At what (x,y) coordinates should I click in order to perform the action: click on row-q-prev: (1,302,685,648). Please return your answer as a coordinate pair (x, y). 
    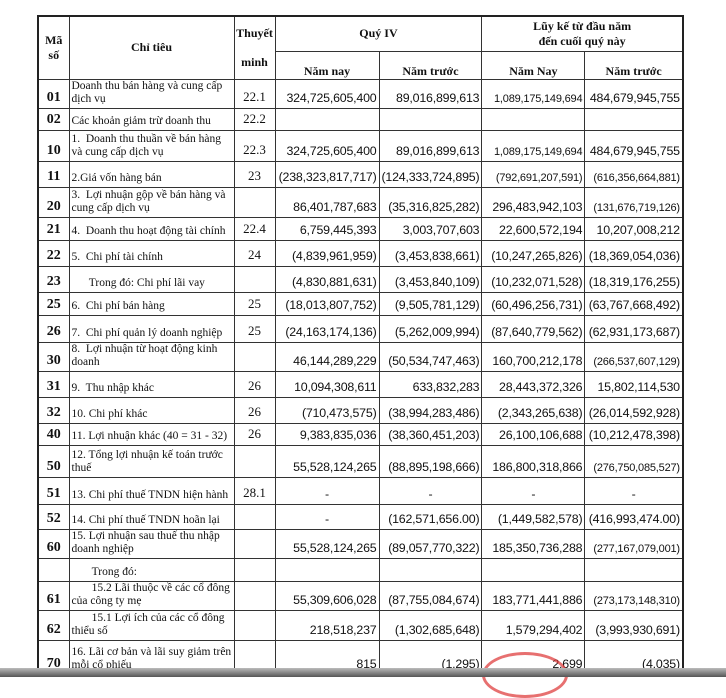
    Looking at the image, I should click on (430, 625).